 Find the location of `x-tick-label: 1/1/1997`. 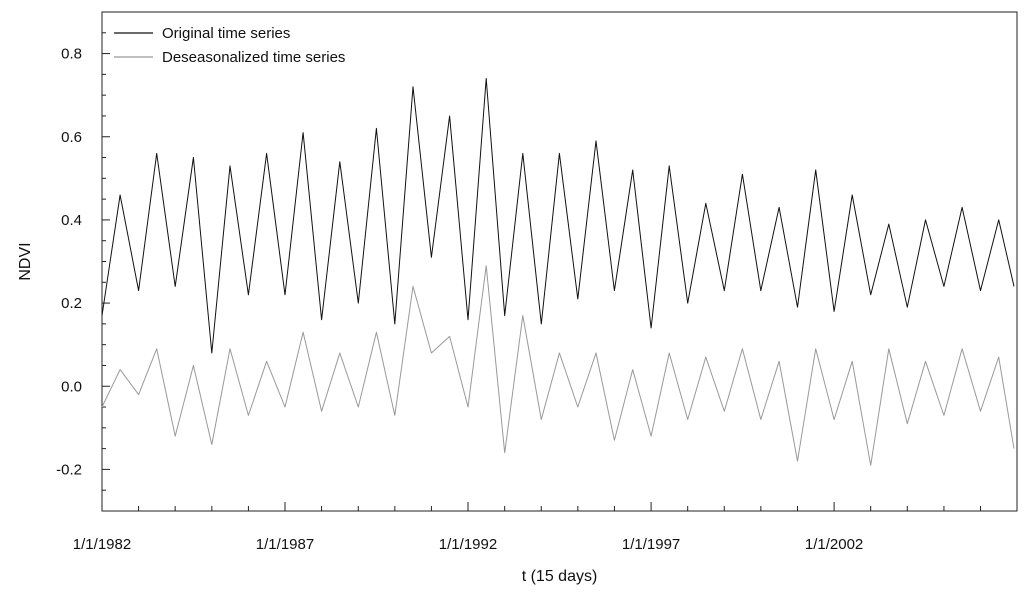

x-tick-label: 1/1/1997 is located at coordinates (651, 544).